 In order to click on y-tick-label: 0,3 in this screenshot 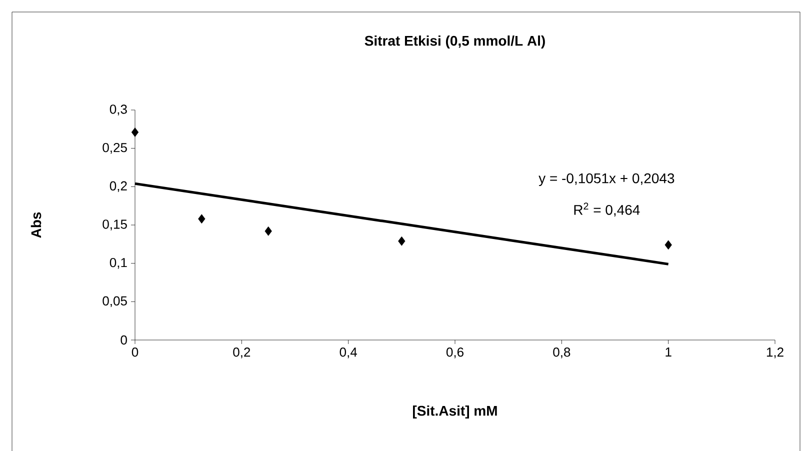, I will do `click(118, 110)`.